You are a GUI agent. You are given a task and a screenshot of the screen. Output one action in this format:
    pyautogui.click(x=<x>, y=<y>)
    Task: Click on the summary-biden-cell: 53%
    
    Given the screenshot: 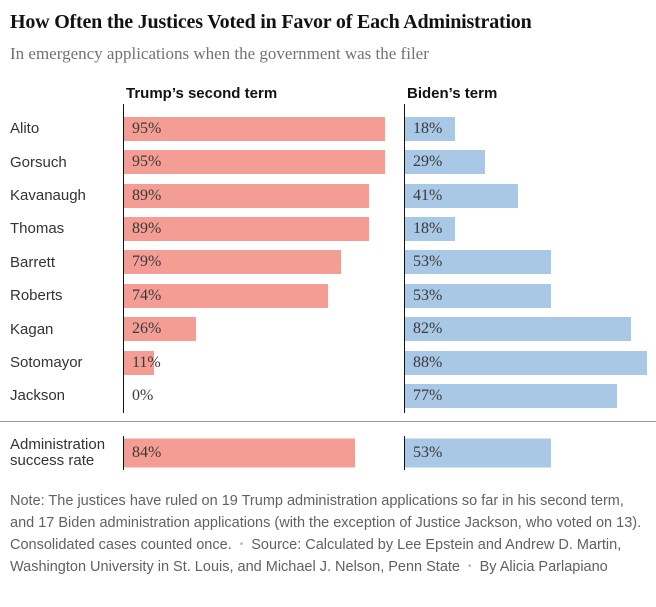 What is the action you would take?
    pyautogui.click(x=530, y=452)
    